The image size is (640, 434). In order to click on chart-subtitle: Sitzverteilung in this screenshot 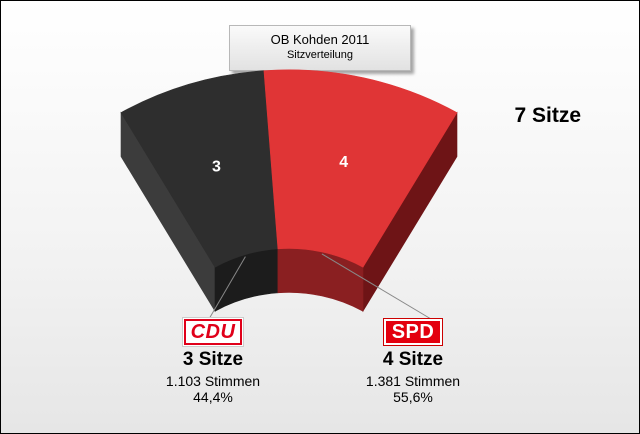, I will do `click(320, 55)`.